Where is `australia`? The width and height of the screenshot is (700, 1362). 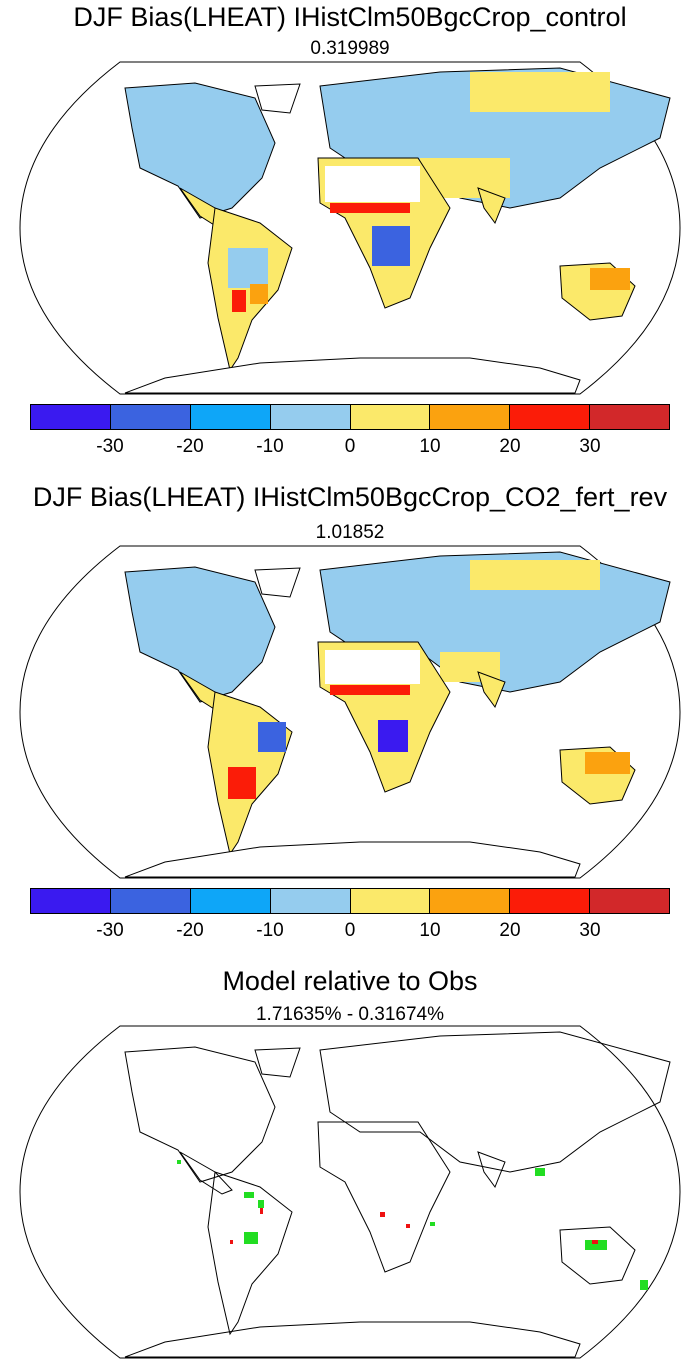
australia is located at coordinates (597, 1255).